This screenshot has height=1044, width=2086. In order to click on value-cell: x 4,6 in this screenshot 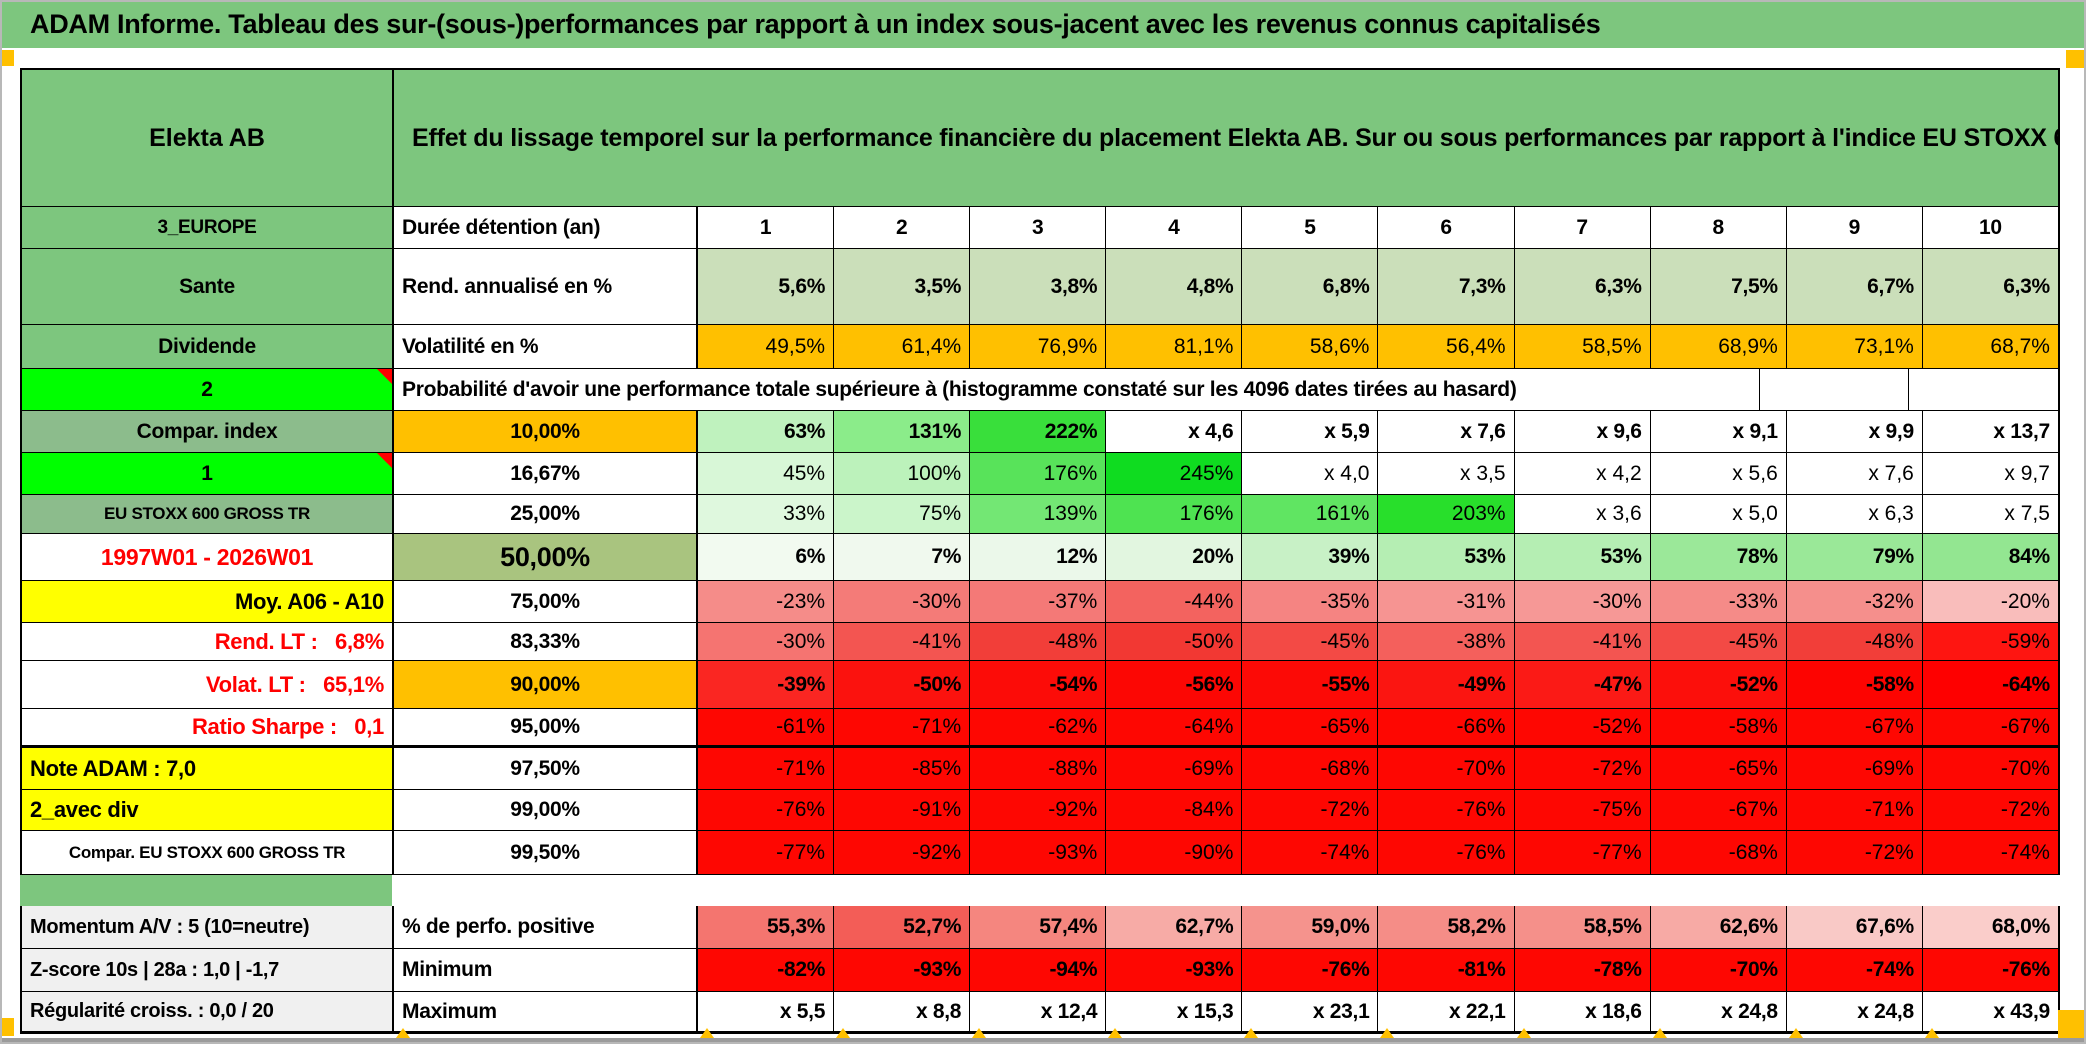, I will do `click(1174, 432)`.